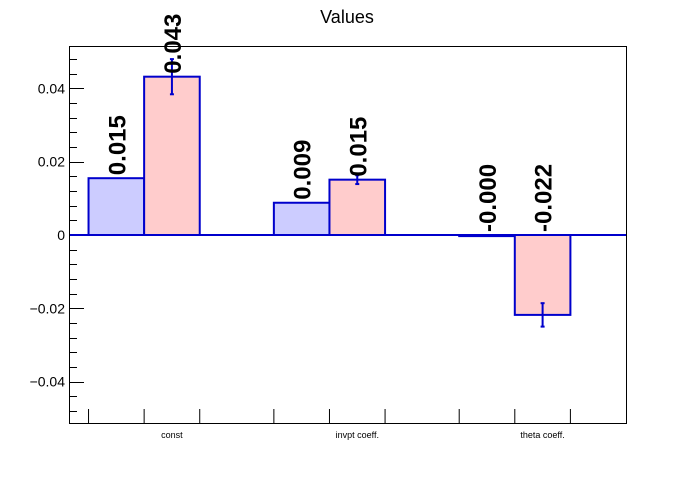 This screenshot has width=696, height=477. Describe the element at coordinates (357, 435) in the screenshot. I see `x-category-label: invpt coeff.` at that location.